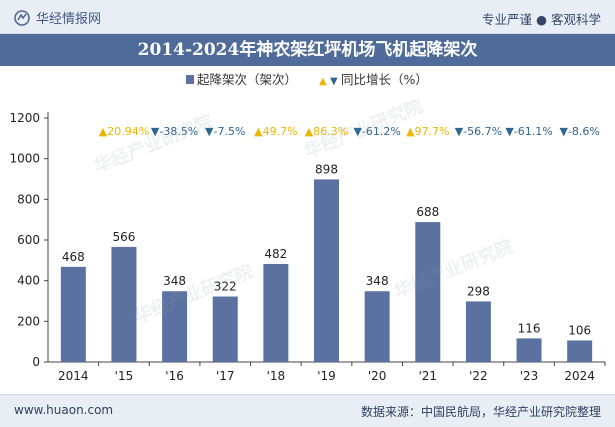 The image size is (615, 427). I want to click on data-label: 468, so click(73, 257).